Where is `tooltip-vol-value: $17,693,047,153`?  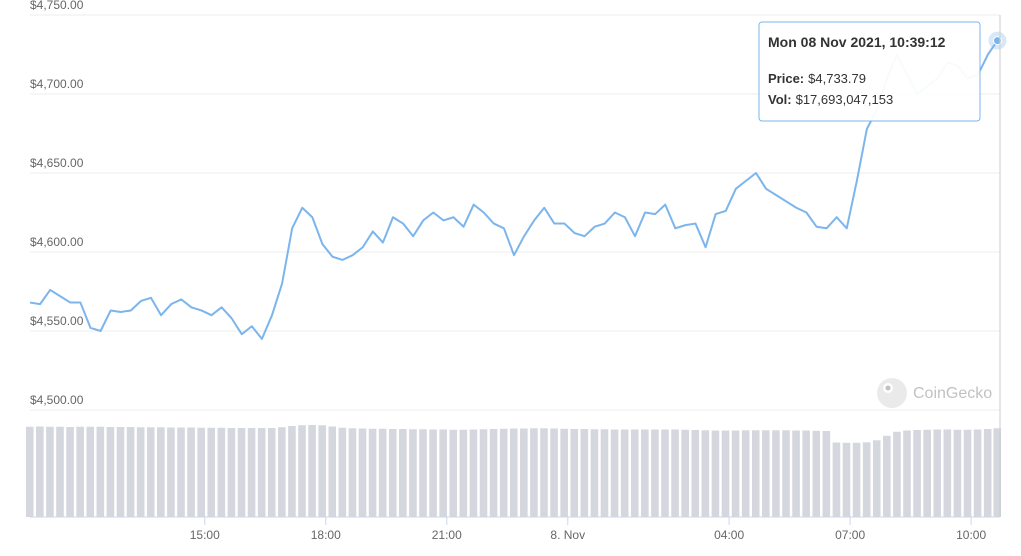
tooltip-vol-value: $17,693,047,153 is located at coordinates (845, 99).